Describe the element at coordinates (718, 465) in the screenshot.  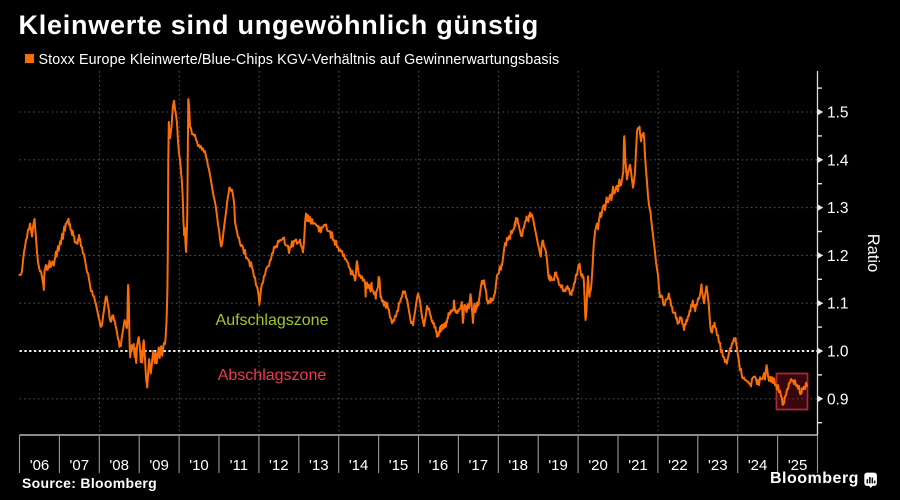
I see `svg-text: '23` at that location.